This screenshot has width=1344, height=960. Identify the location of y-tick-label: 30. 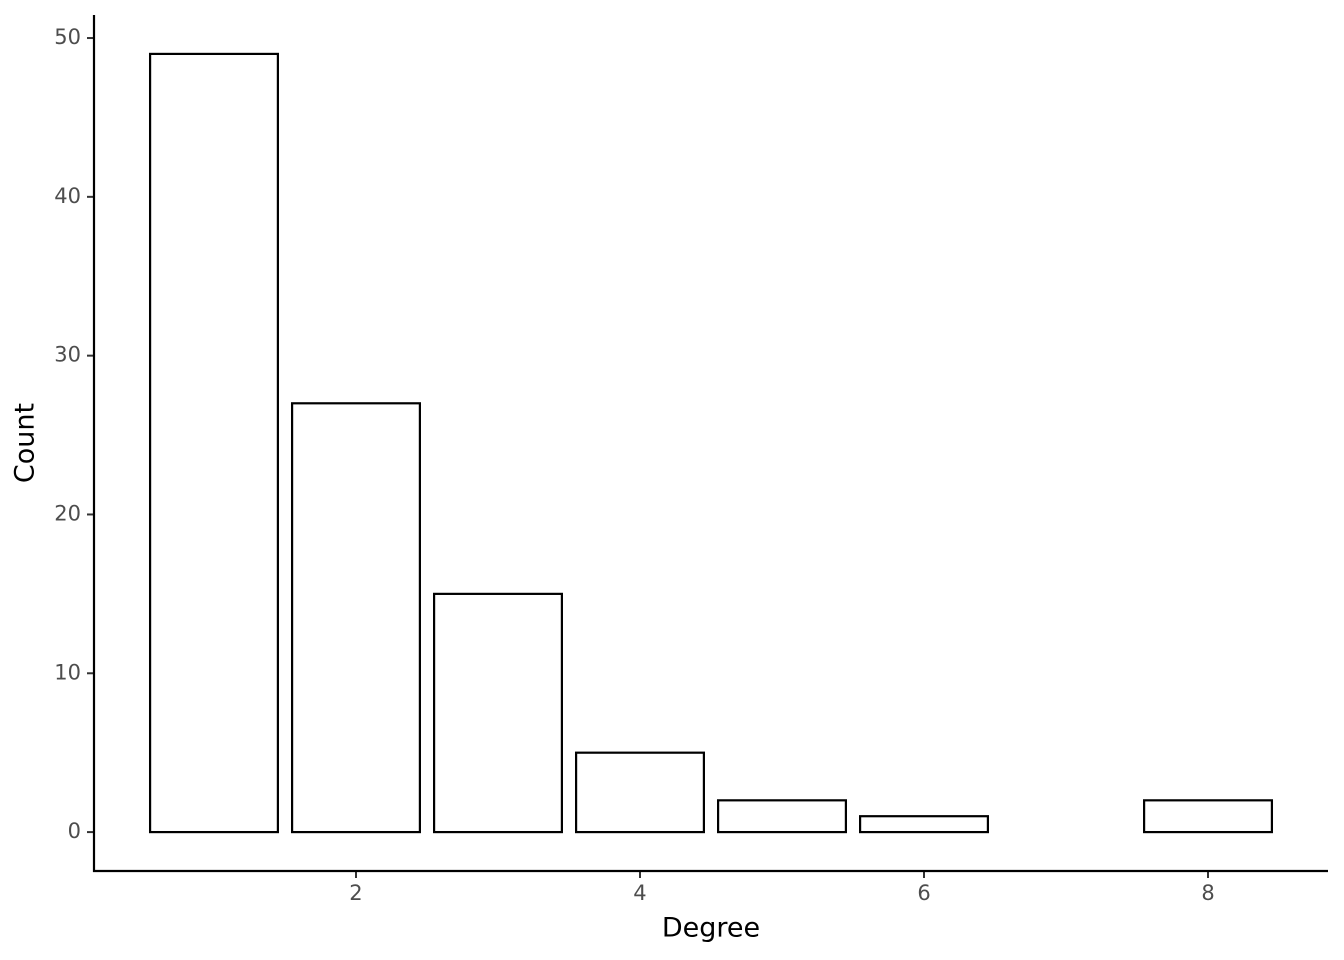
(67, 355).